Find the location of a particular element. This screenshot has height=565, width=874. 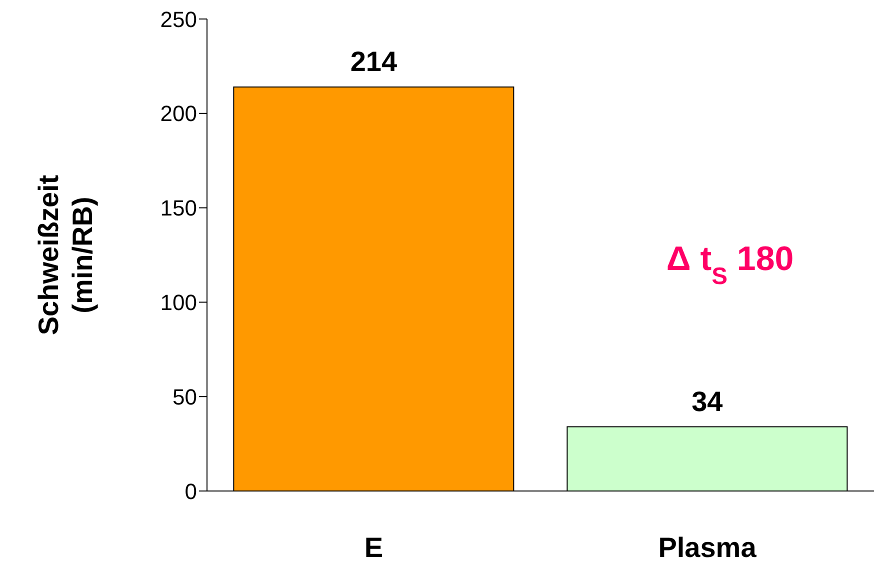

y-axis-title: Schweißzeit (min/RB) is located at coordinates (65, 255).